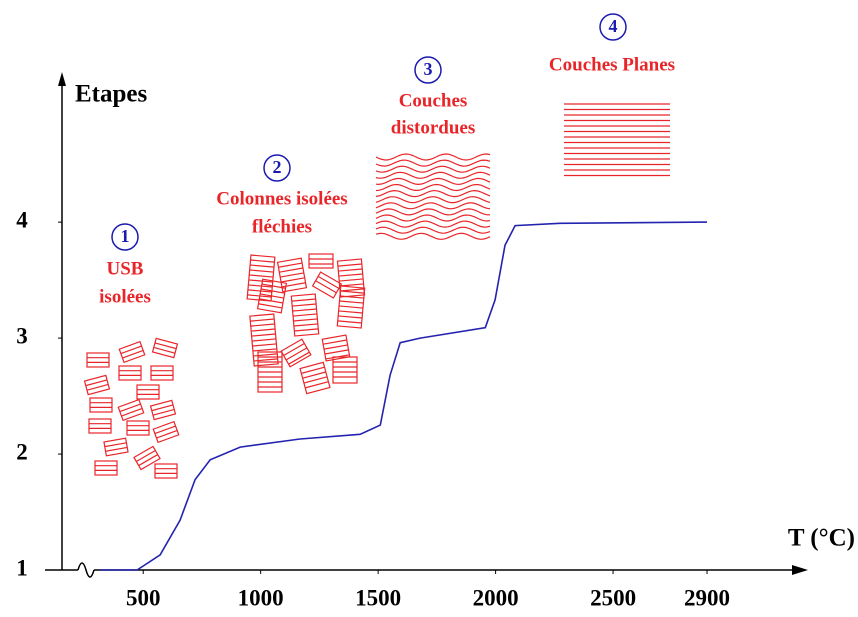 The image size is (858, 617). I want to click on step-label: fléchies, so click(282, 226).